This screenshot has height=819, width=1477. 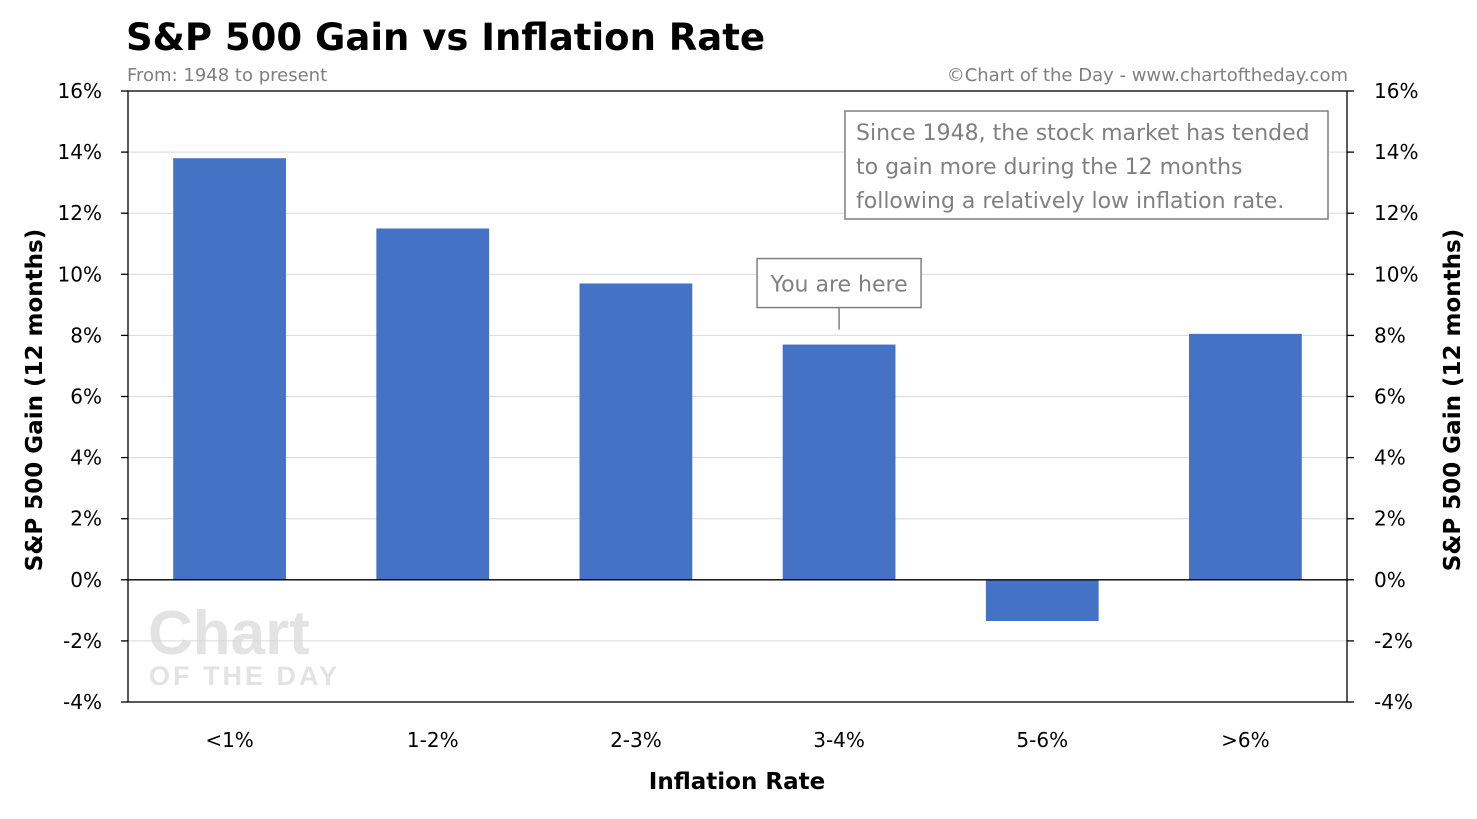 I want to click on y-tick-label-left: -2%, so click(x=82, y=641).